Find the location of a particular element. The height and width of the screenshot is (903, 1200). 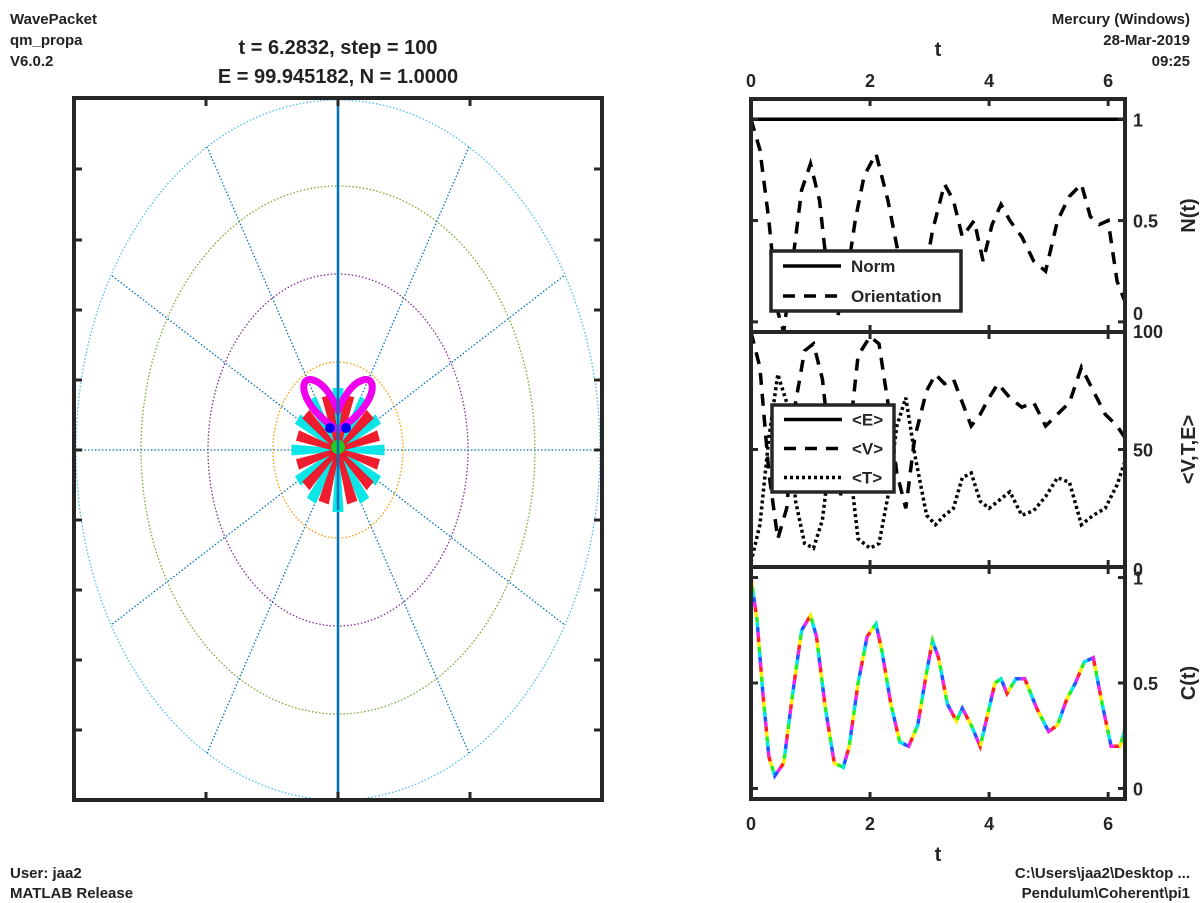

norm-legend-box is located at coordinates (866, 281).